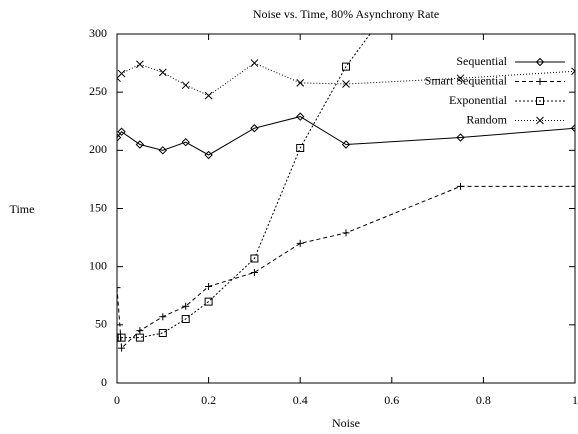 This screenshot has height=434, width=578. Describe the element at coordinates (104, 382) in the screenshot. I see `y-tick-label: 0` at that location.